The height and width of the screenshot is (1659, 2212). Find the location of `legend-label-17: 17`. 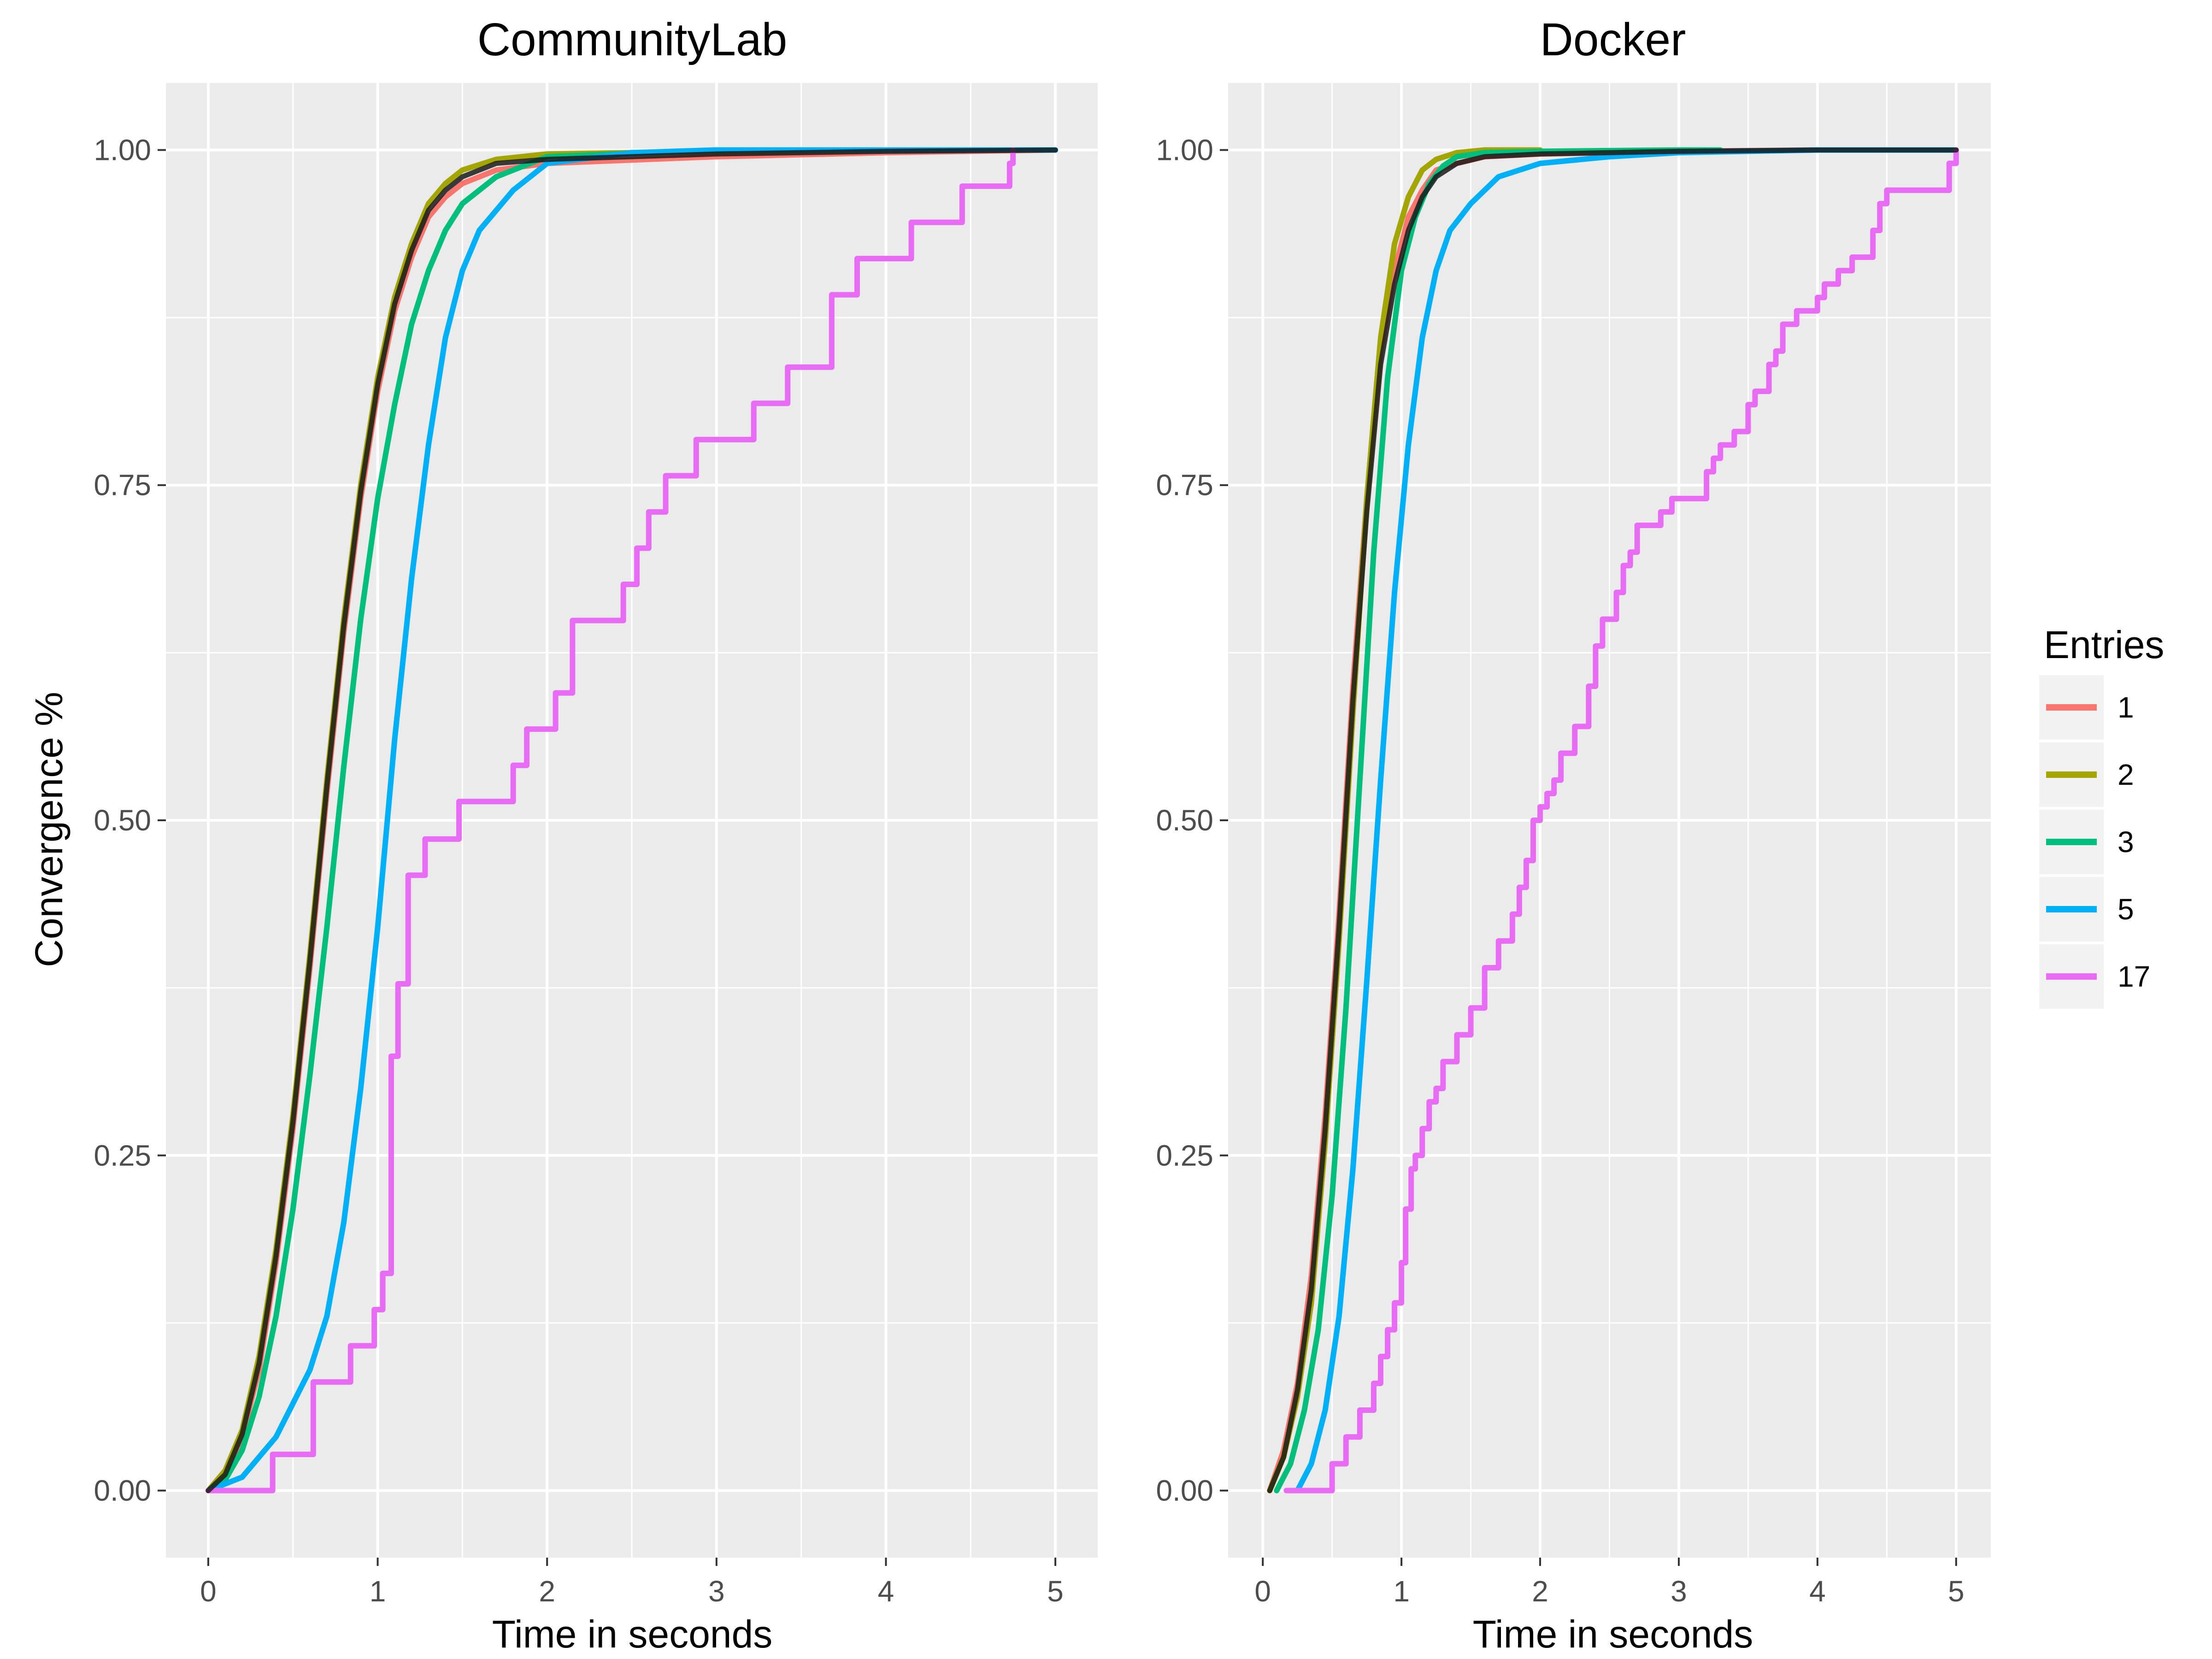

legend-label-17: 17 is located at coordinates (2134, 976).